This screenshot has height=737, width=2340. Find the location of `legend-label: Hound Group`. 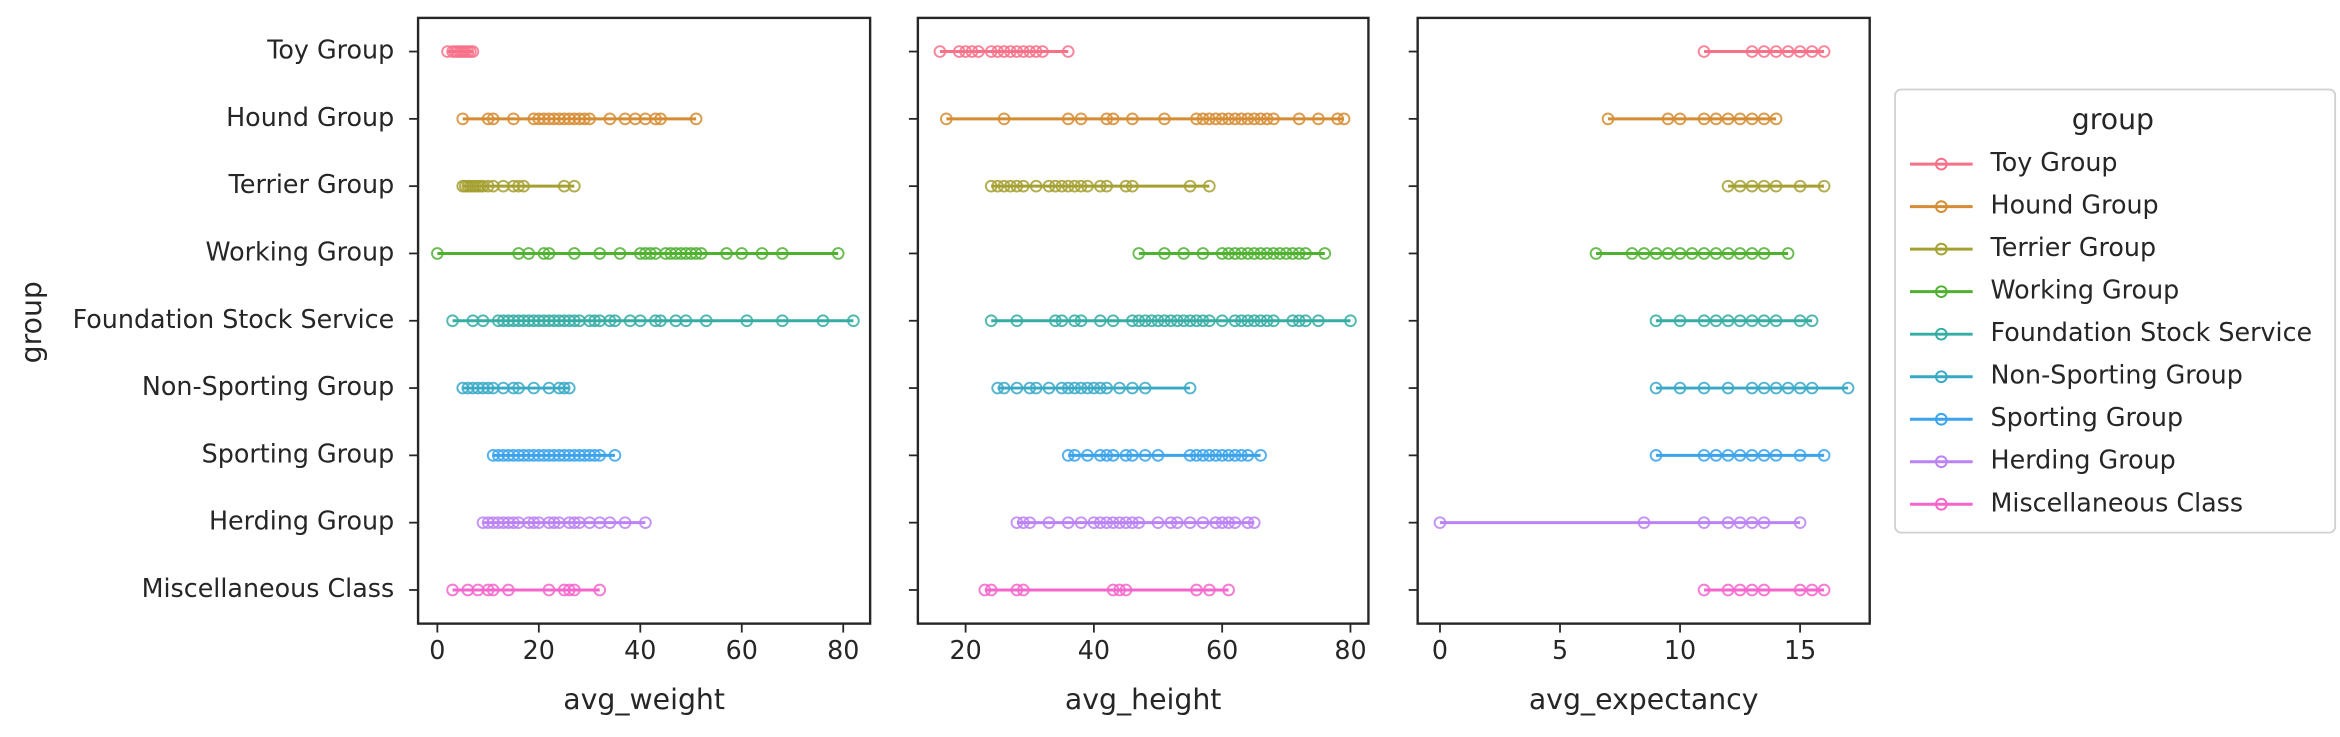

legend-label: Hound Group is located at coordinates (2075, 205).